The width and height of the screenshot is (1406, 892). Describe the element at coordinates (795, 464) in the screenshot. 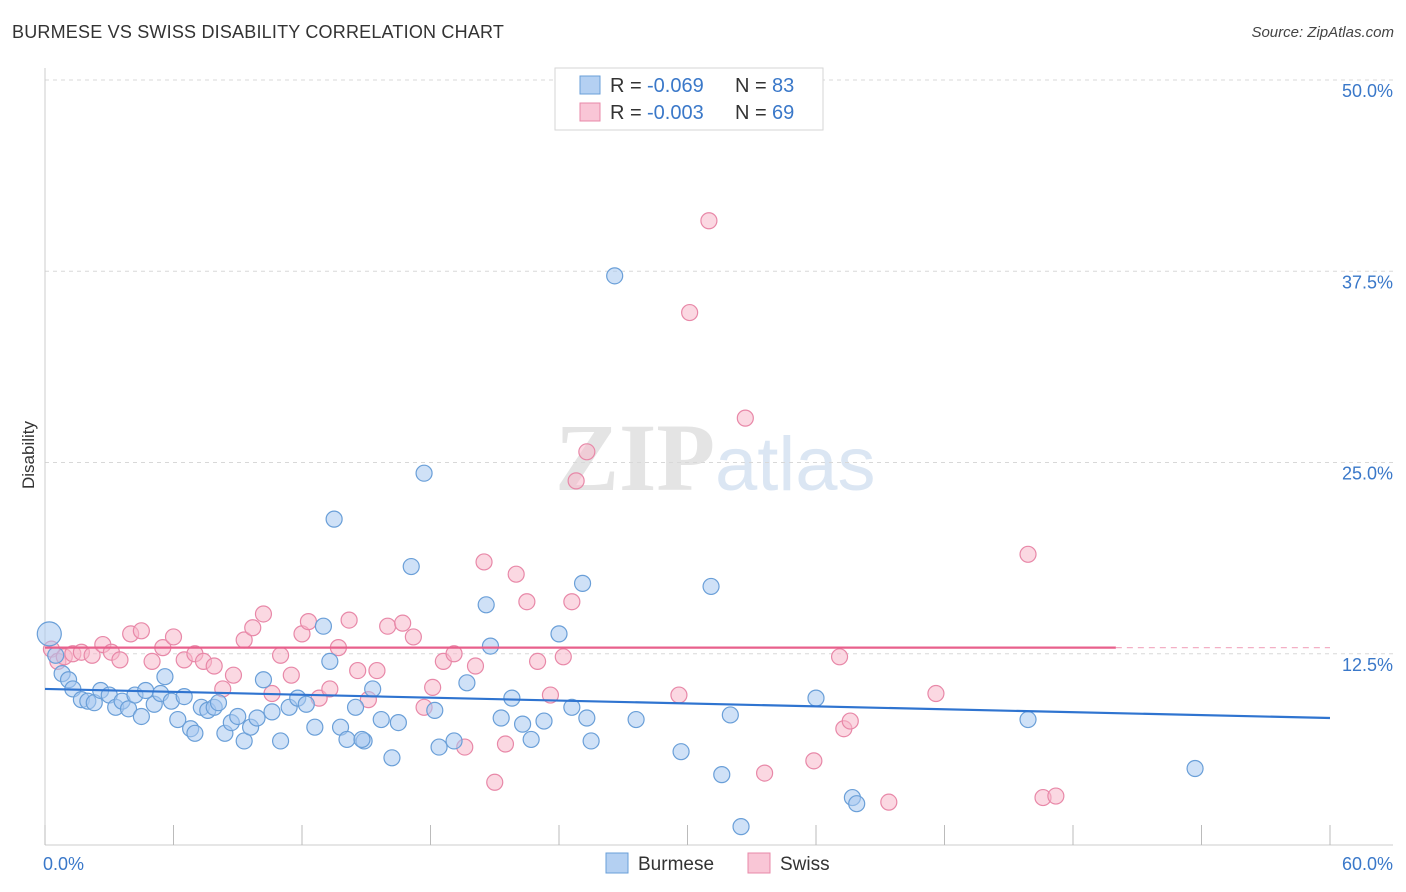

I see `watermark-atlas: atlas` at that location.